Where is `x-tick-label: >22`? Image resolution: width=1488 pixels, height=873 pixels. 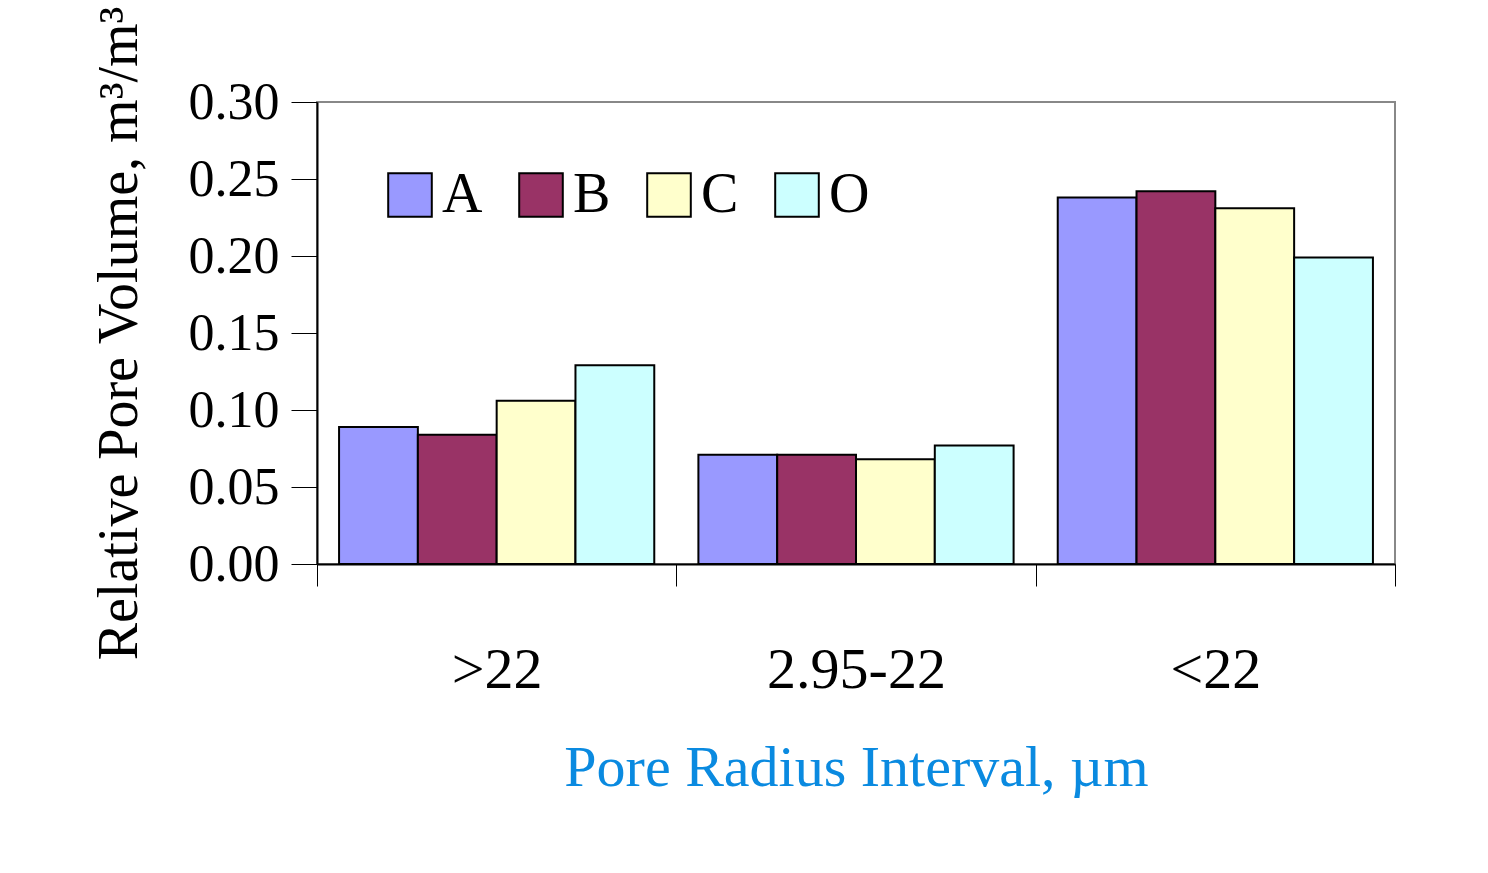 x-tick-label: >22 is located at coordinates (497, 668).